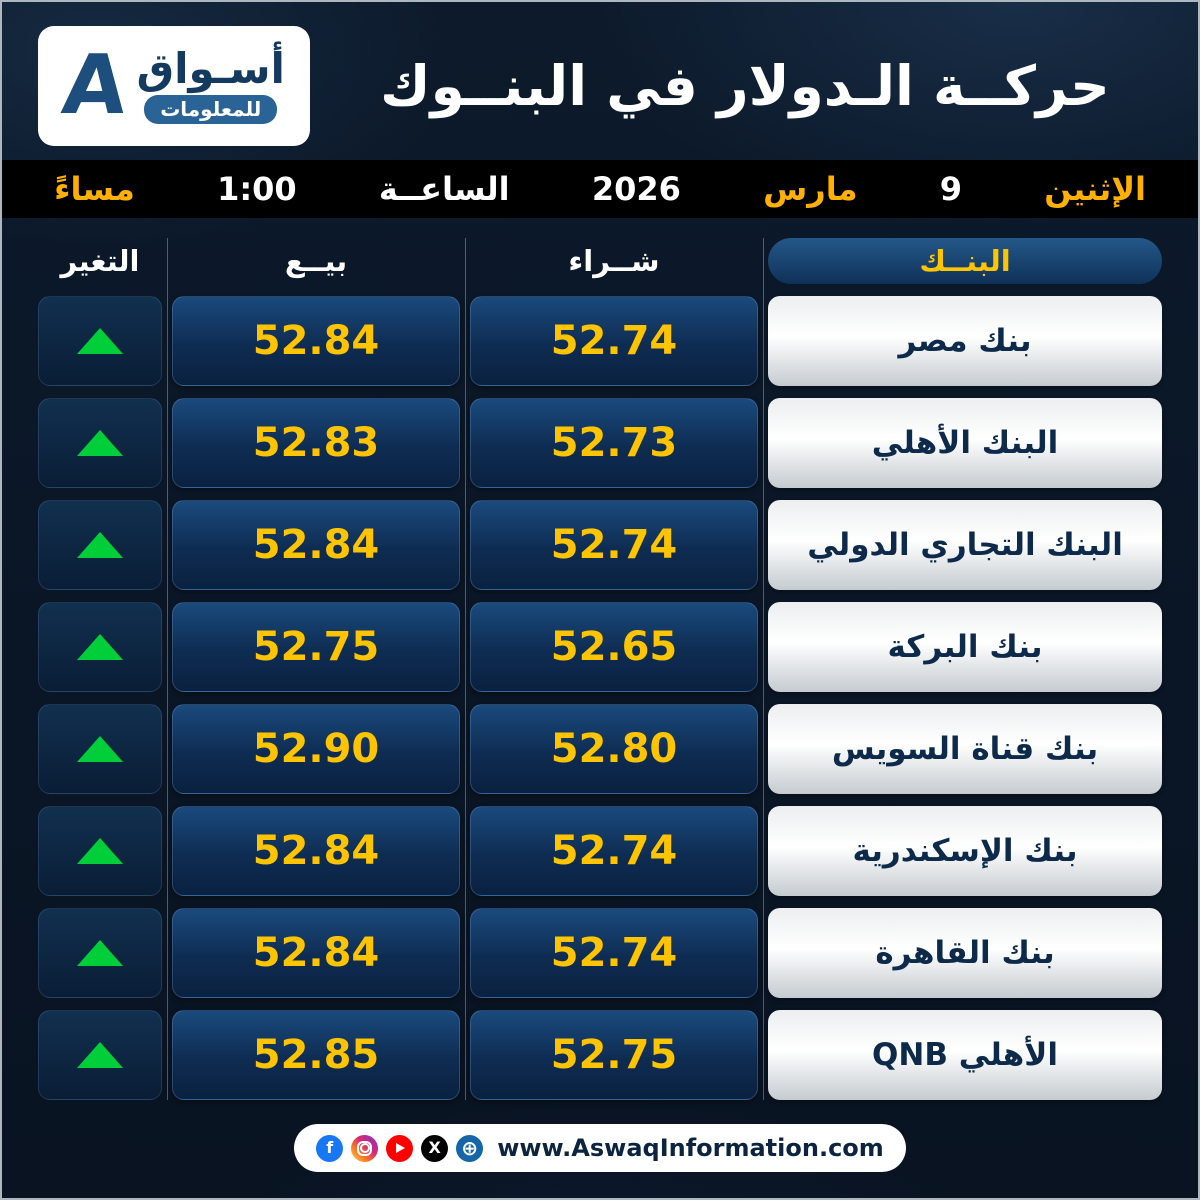 The height and width of the screenshot is (1200, 1200). Describe the element at coordinates (211, 109) in the screenshot. I see `logo-tagline: للمعلومات` at that location.